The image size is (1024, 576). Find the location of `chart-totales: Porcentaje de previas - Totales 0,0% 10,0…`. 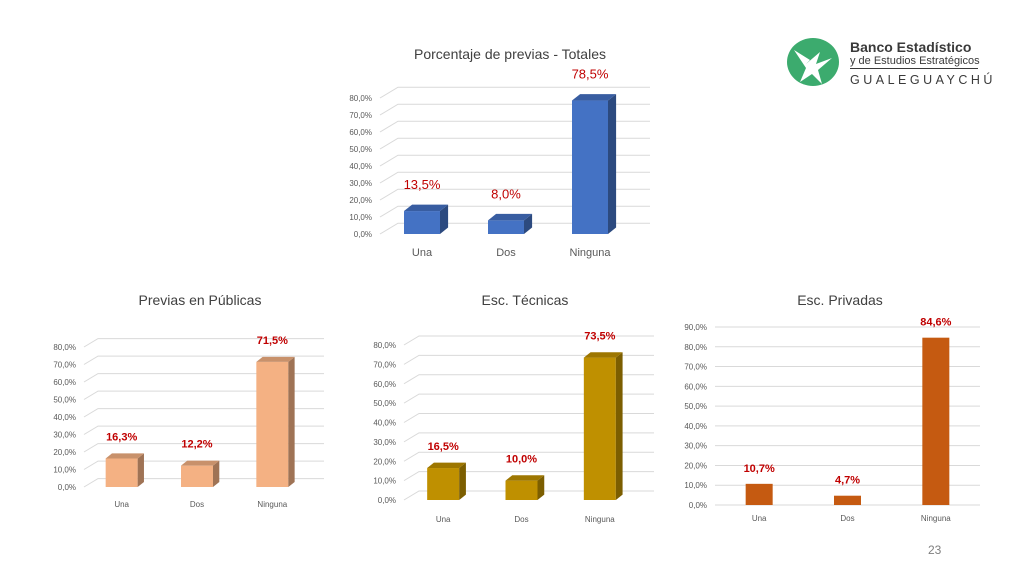

chart-totales: Porcentaje de previas - Totales 0,0% 10,0… is located at coordinates (510, 156).